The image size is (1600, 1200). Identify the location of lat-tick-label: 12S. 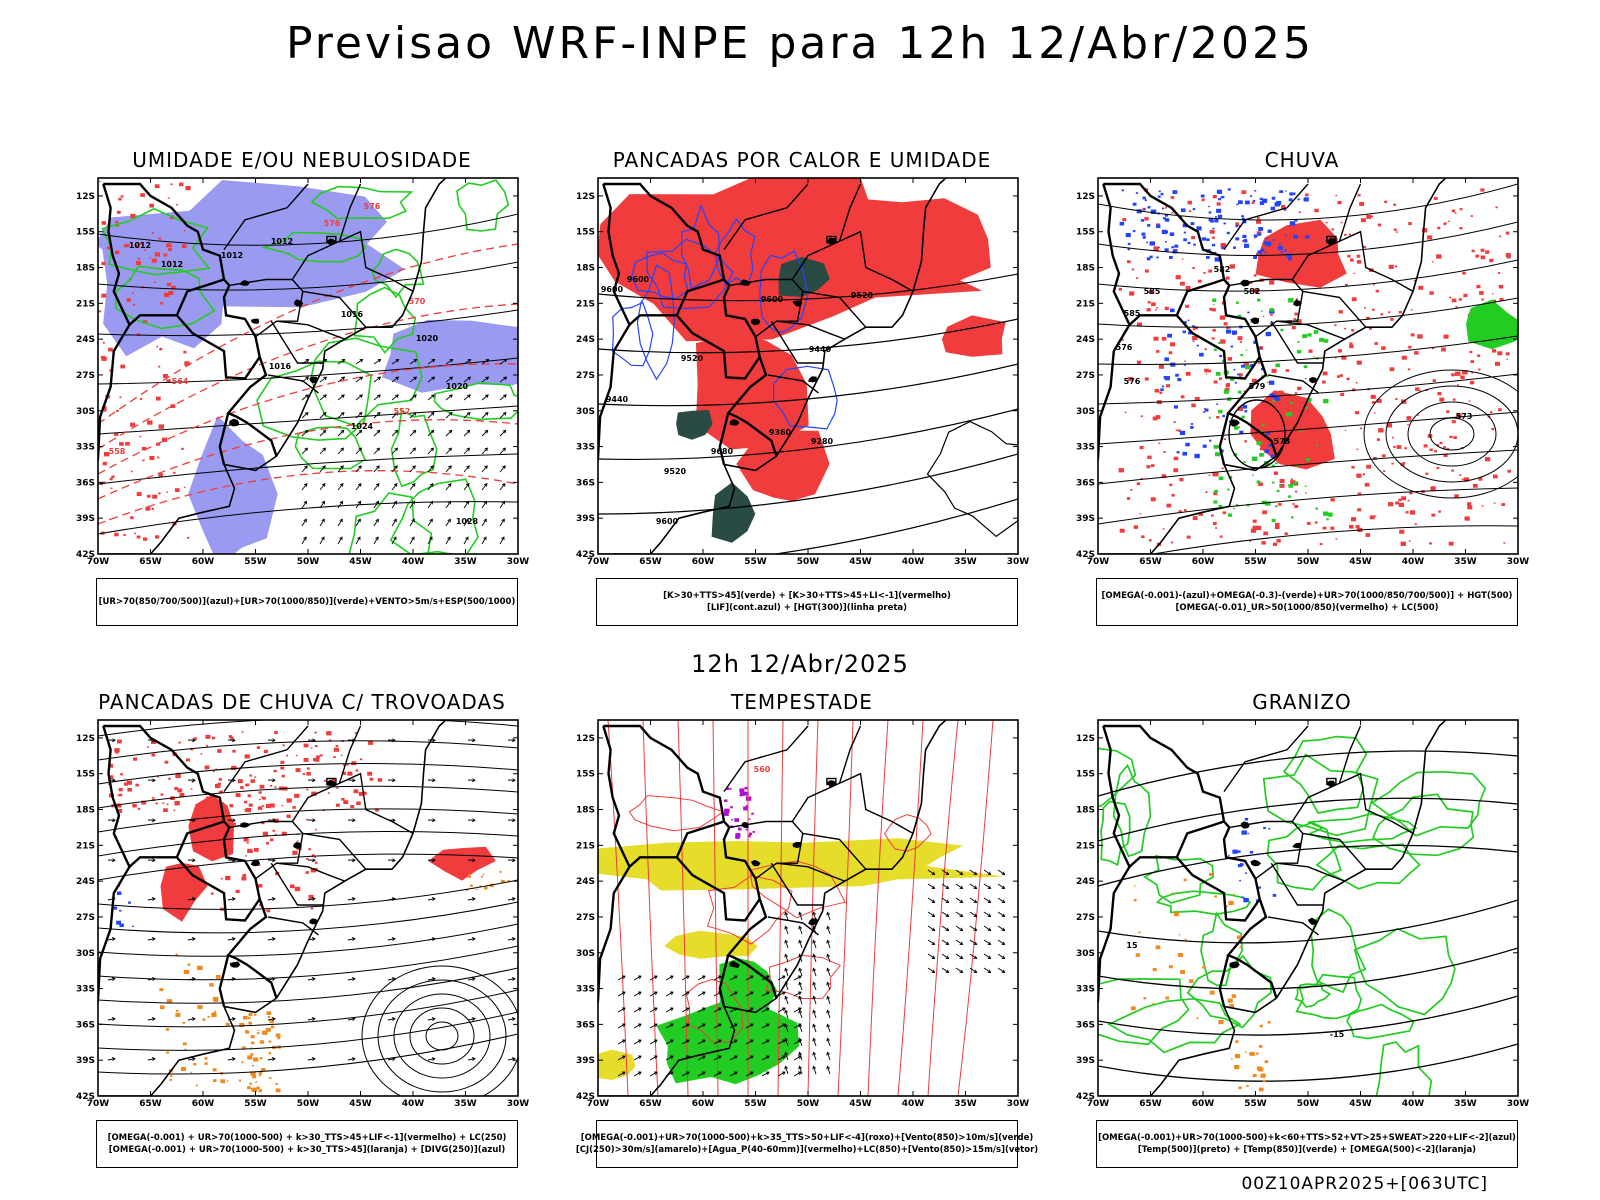
(85, 197).